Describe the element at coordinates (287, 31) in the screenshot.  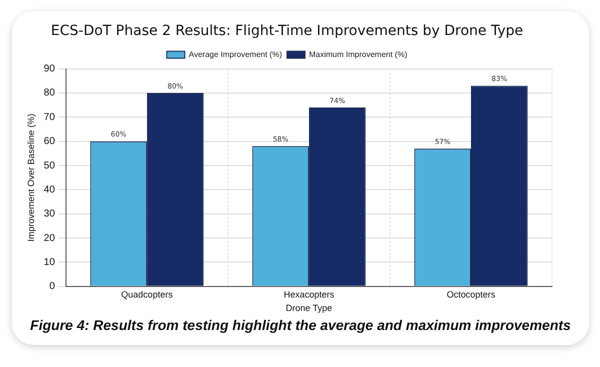
I see `chart-title: ECS-DoT Phase 2 Results: Flight-Time Improvements by Drone Type` at that location.